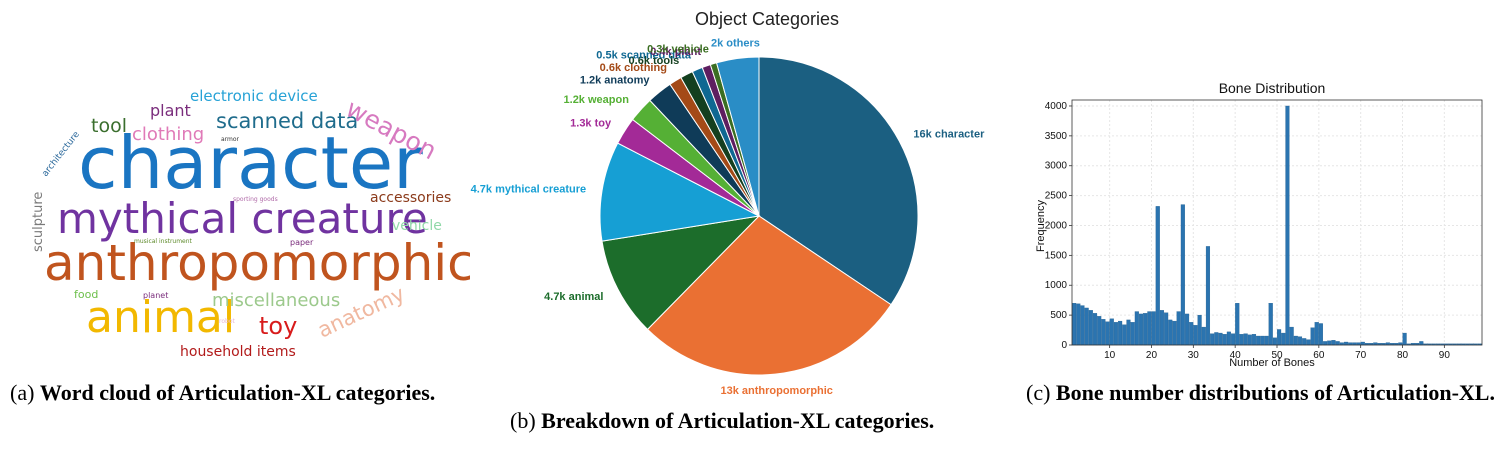 The width and height of the screenshot is (1510, 467). I want to click on y-tick-label: 3000, so click(1056, 166).